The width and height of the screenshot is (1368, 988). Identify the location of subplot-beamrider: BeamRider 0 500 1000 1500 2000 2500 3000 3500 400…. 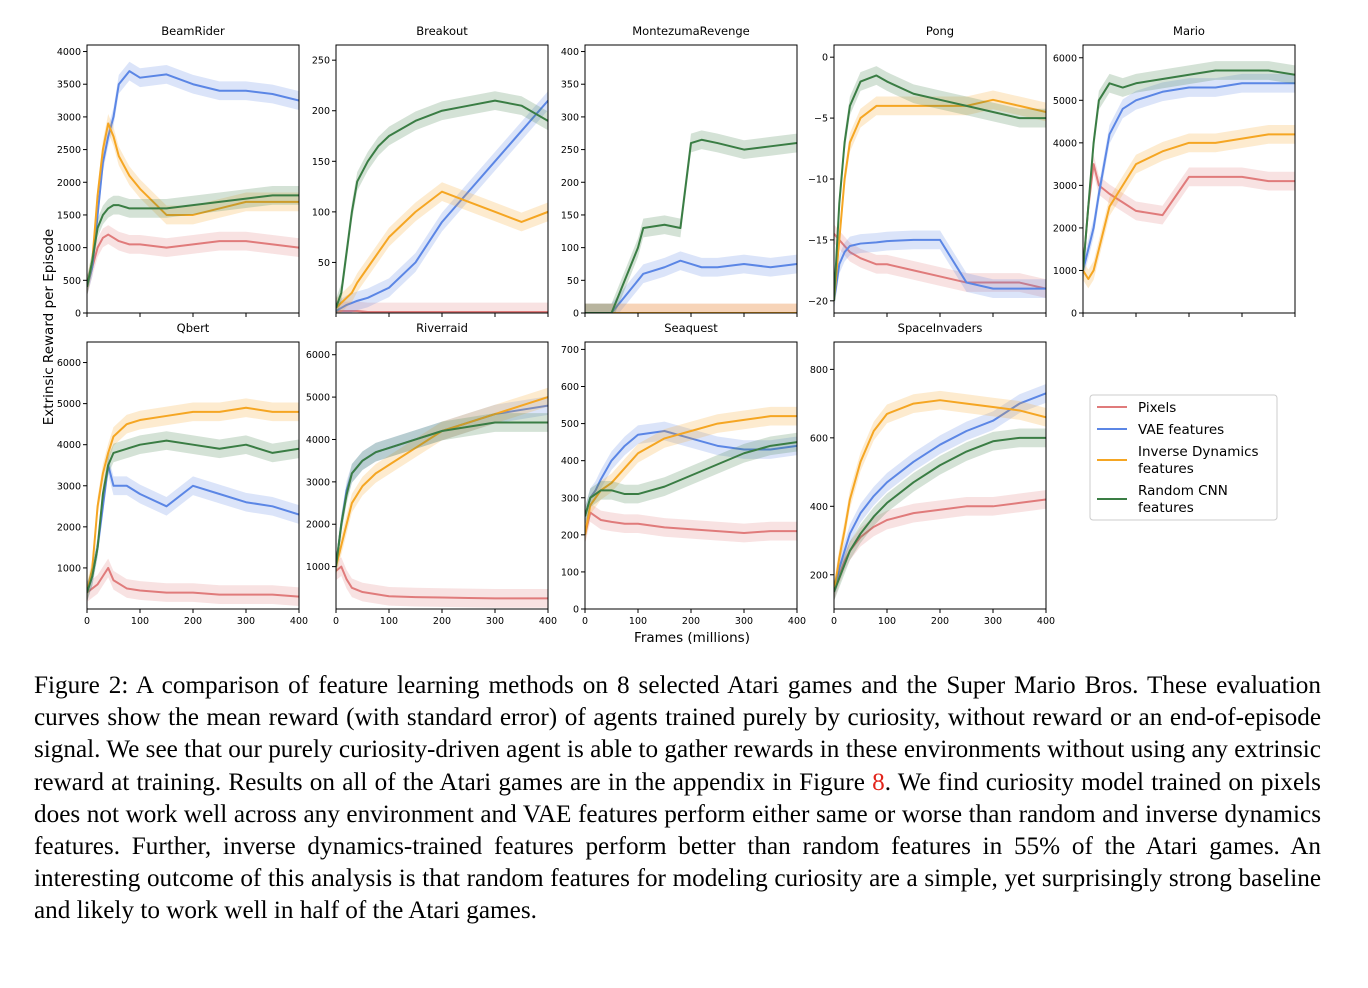
(178, 172).